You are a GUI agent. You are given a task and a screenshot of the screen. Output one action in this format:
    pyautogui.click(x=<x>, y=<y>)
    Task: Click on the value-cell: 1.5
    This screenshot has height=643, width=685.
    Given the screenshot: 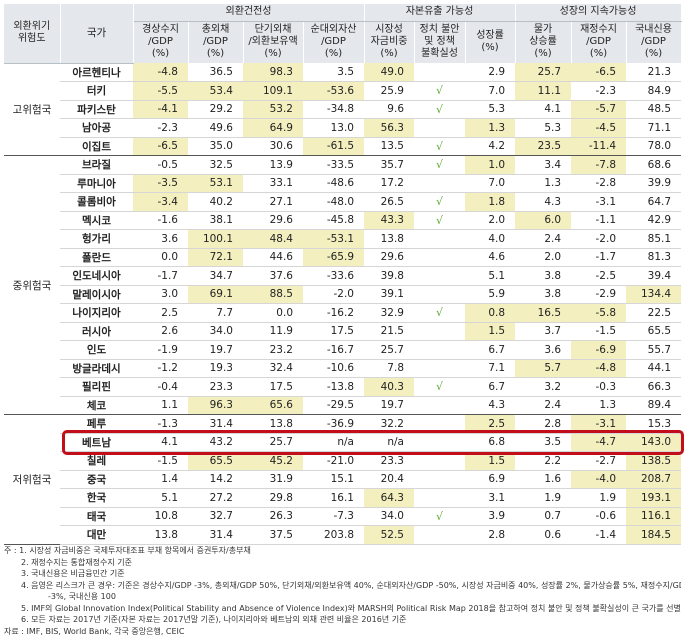 What is the action you would take?
    pyautogui.click(x=490, y=461)
    